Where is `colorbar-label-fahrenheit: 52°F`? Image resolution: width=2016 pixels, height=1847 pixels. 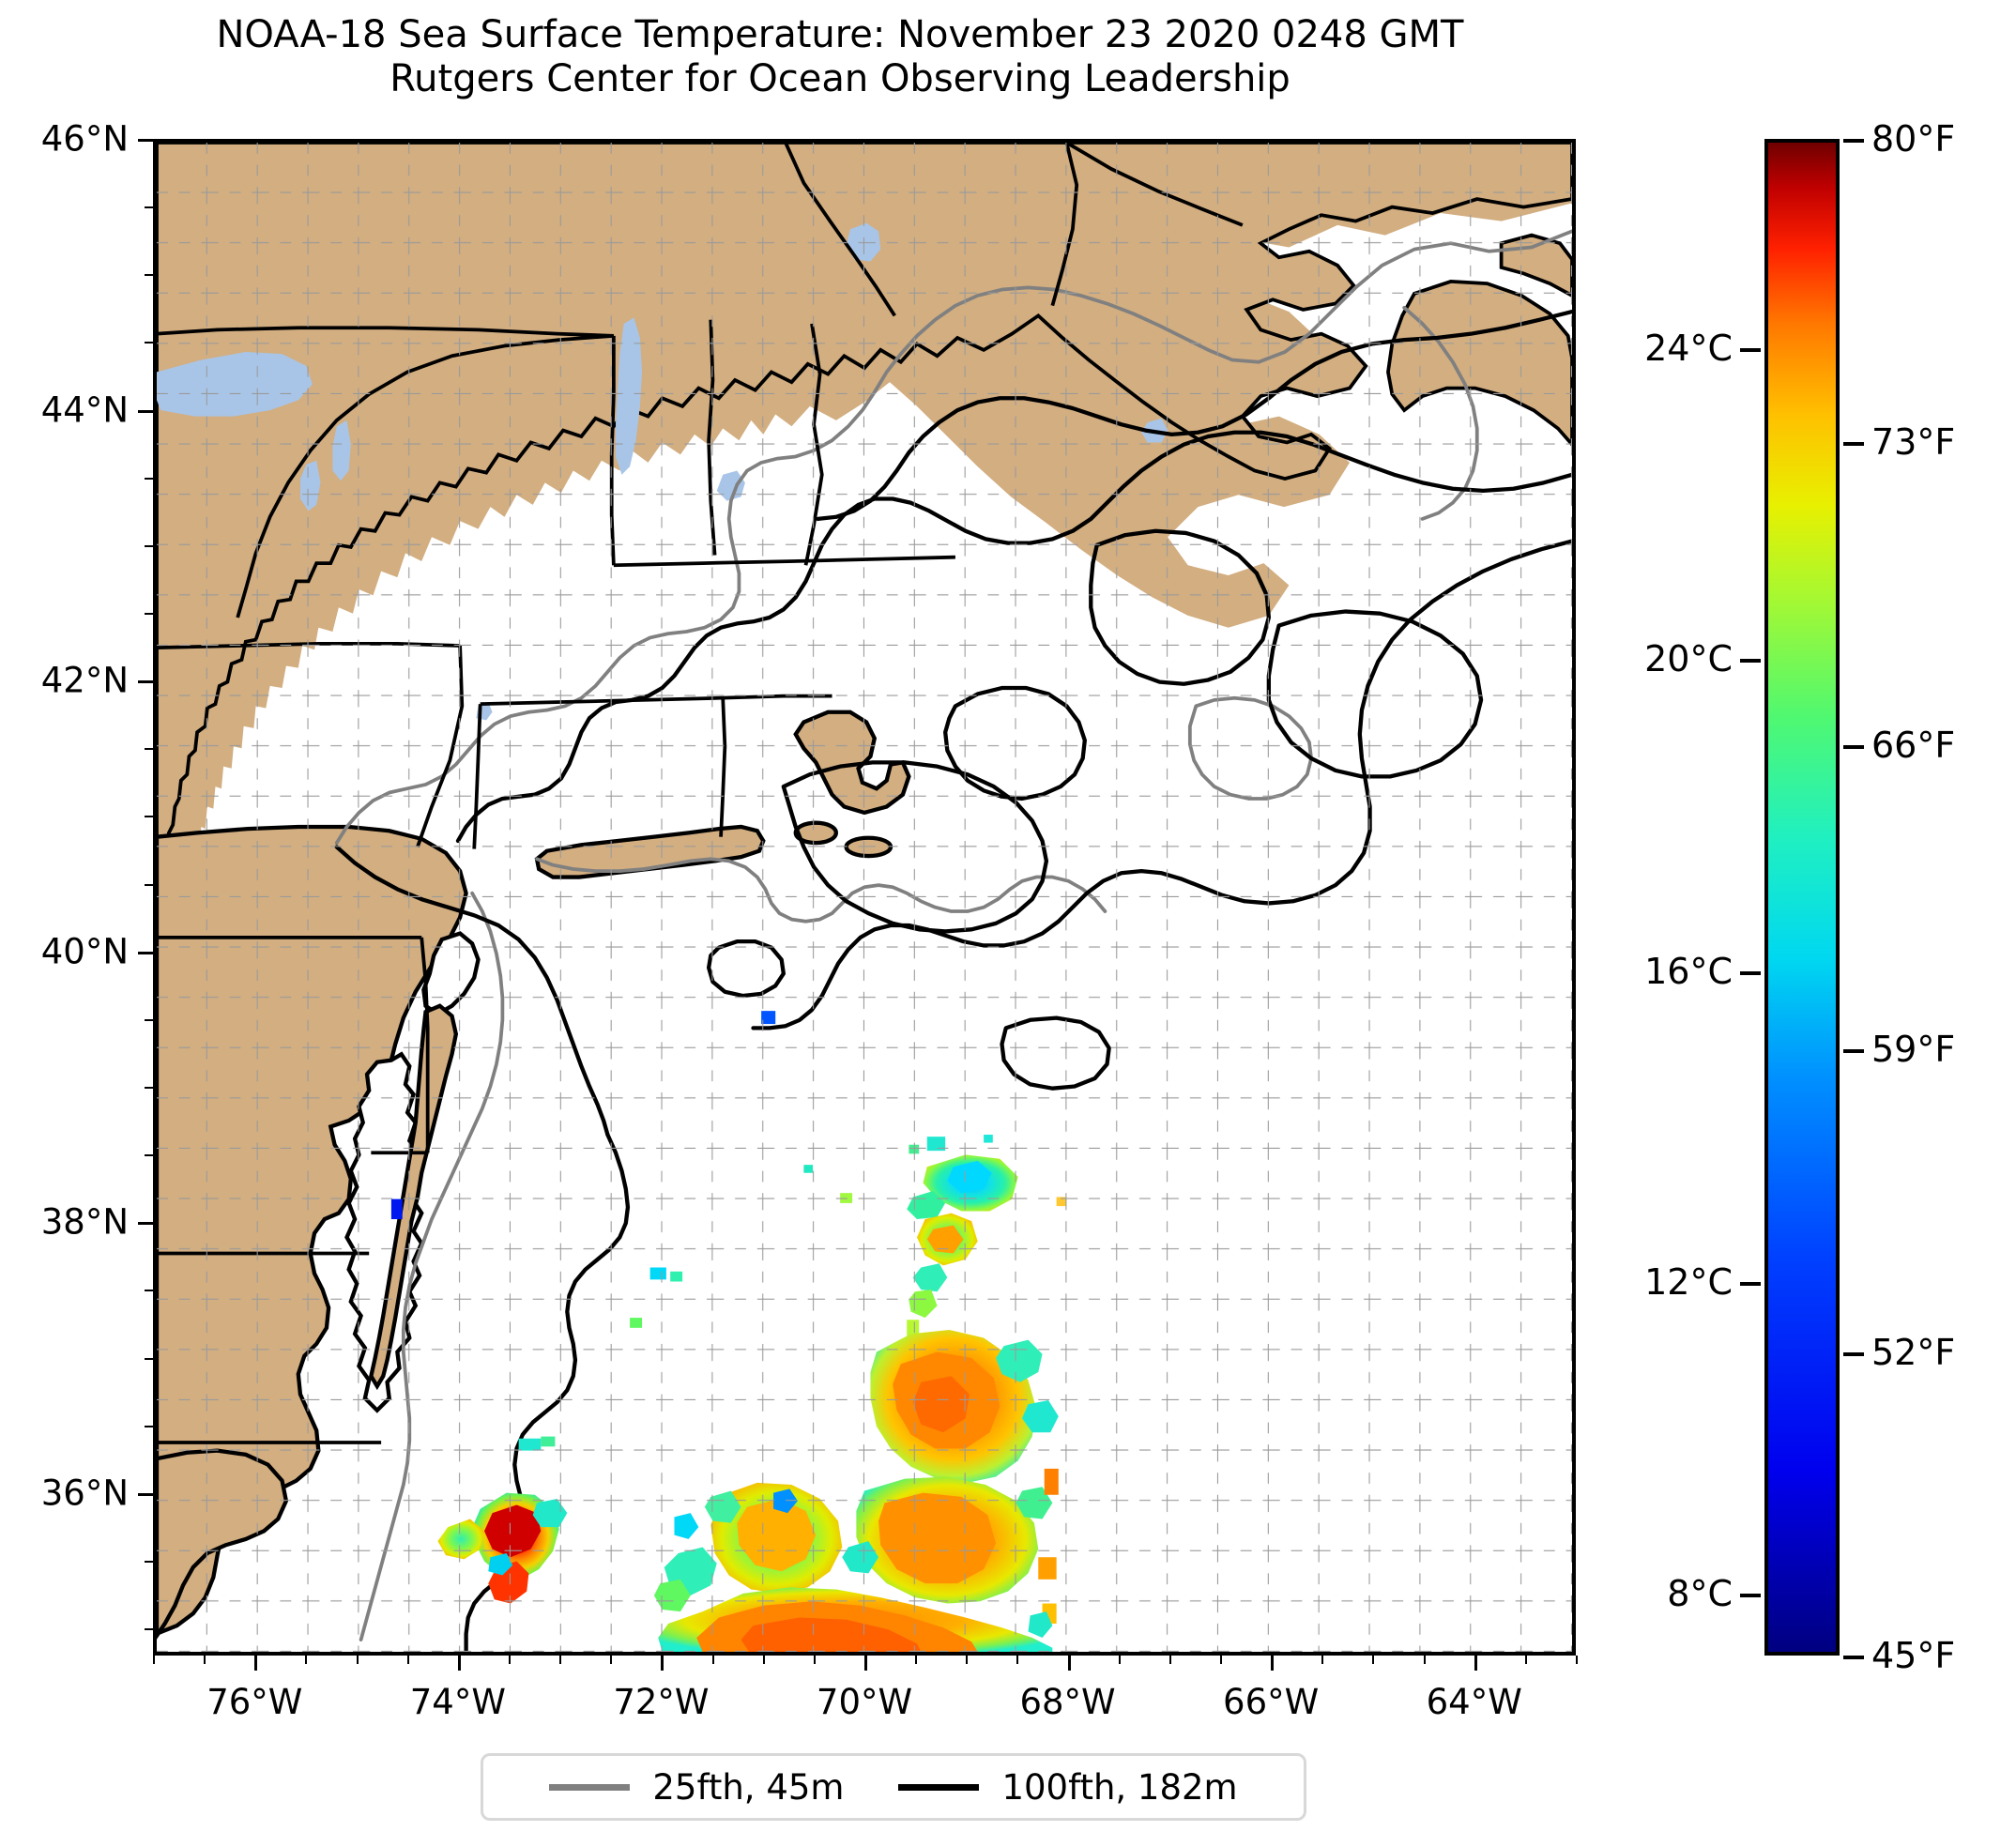 colorbar-label-fahrenheit: 52°F is located at coordinates (1913, 1352).